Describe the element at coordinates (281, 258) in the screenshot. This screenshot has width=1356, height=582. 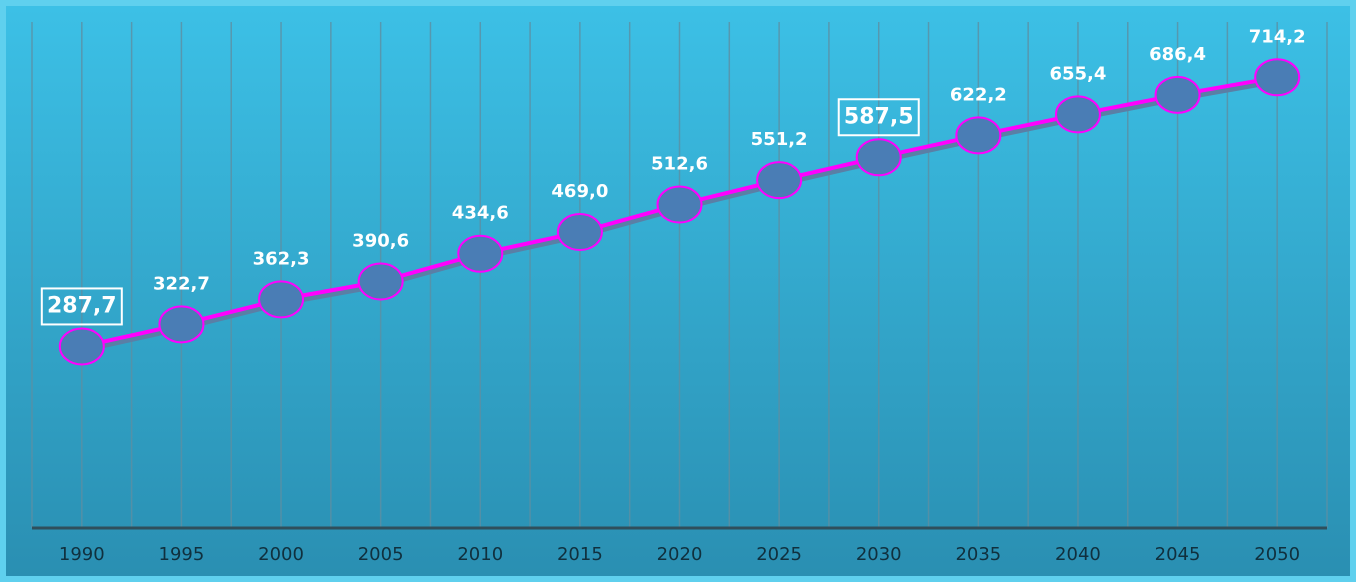
I see `data-label: 362,3` at that location.